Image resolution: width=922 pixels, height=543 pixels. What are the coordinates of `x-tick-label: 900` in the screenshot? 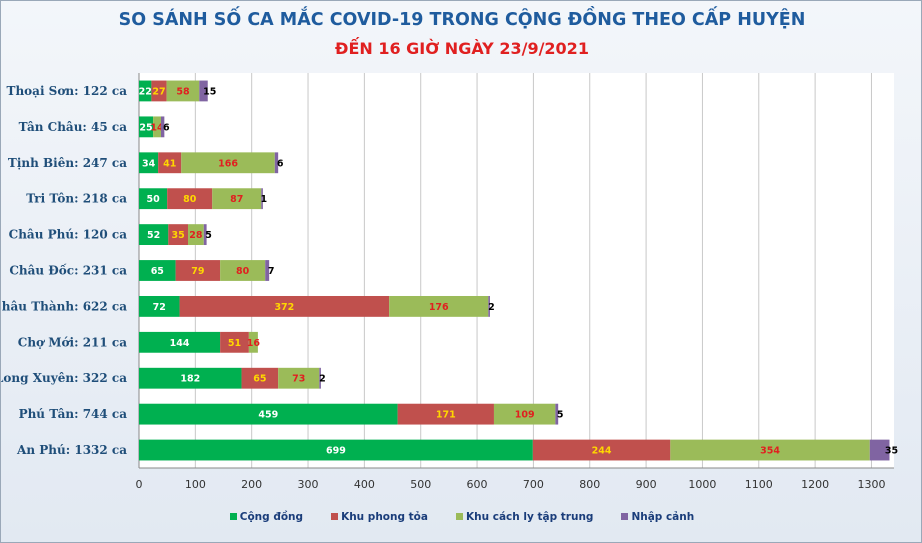 It's located at (646, 484).